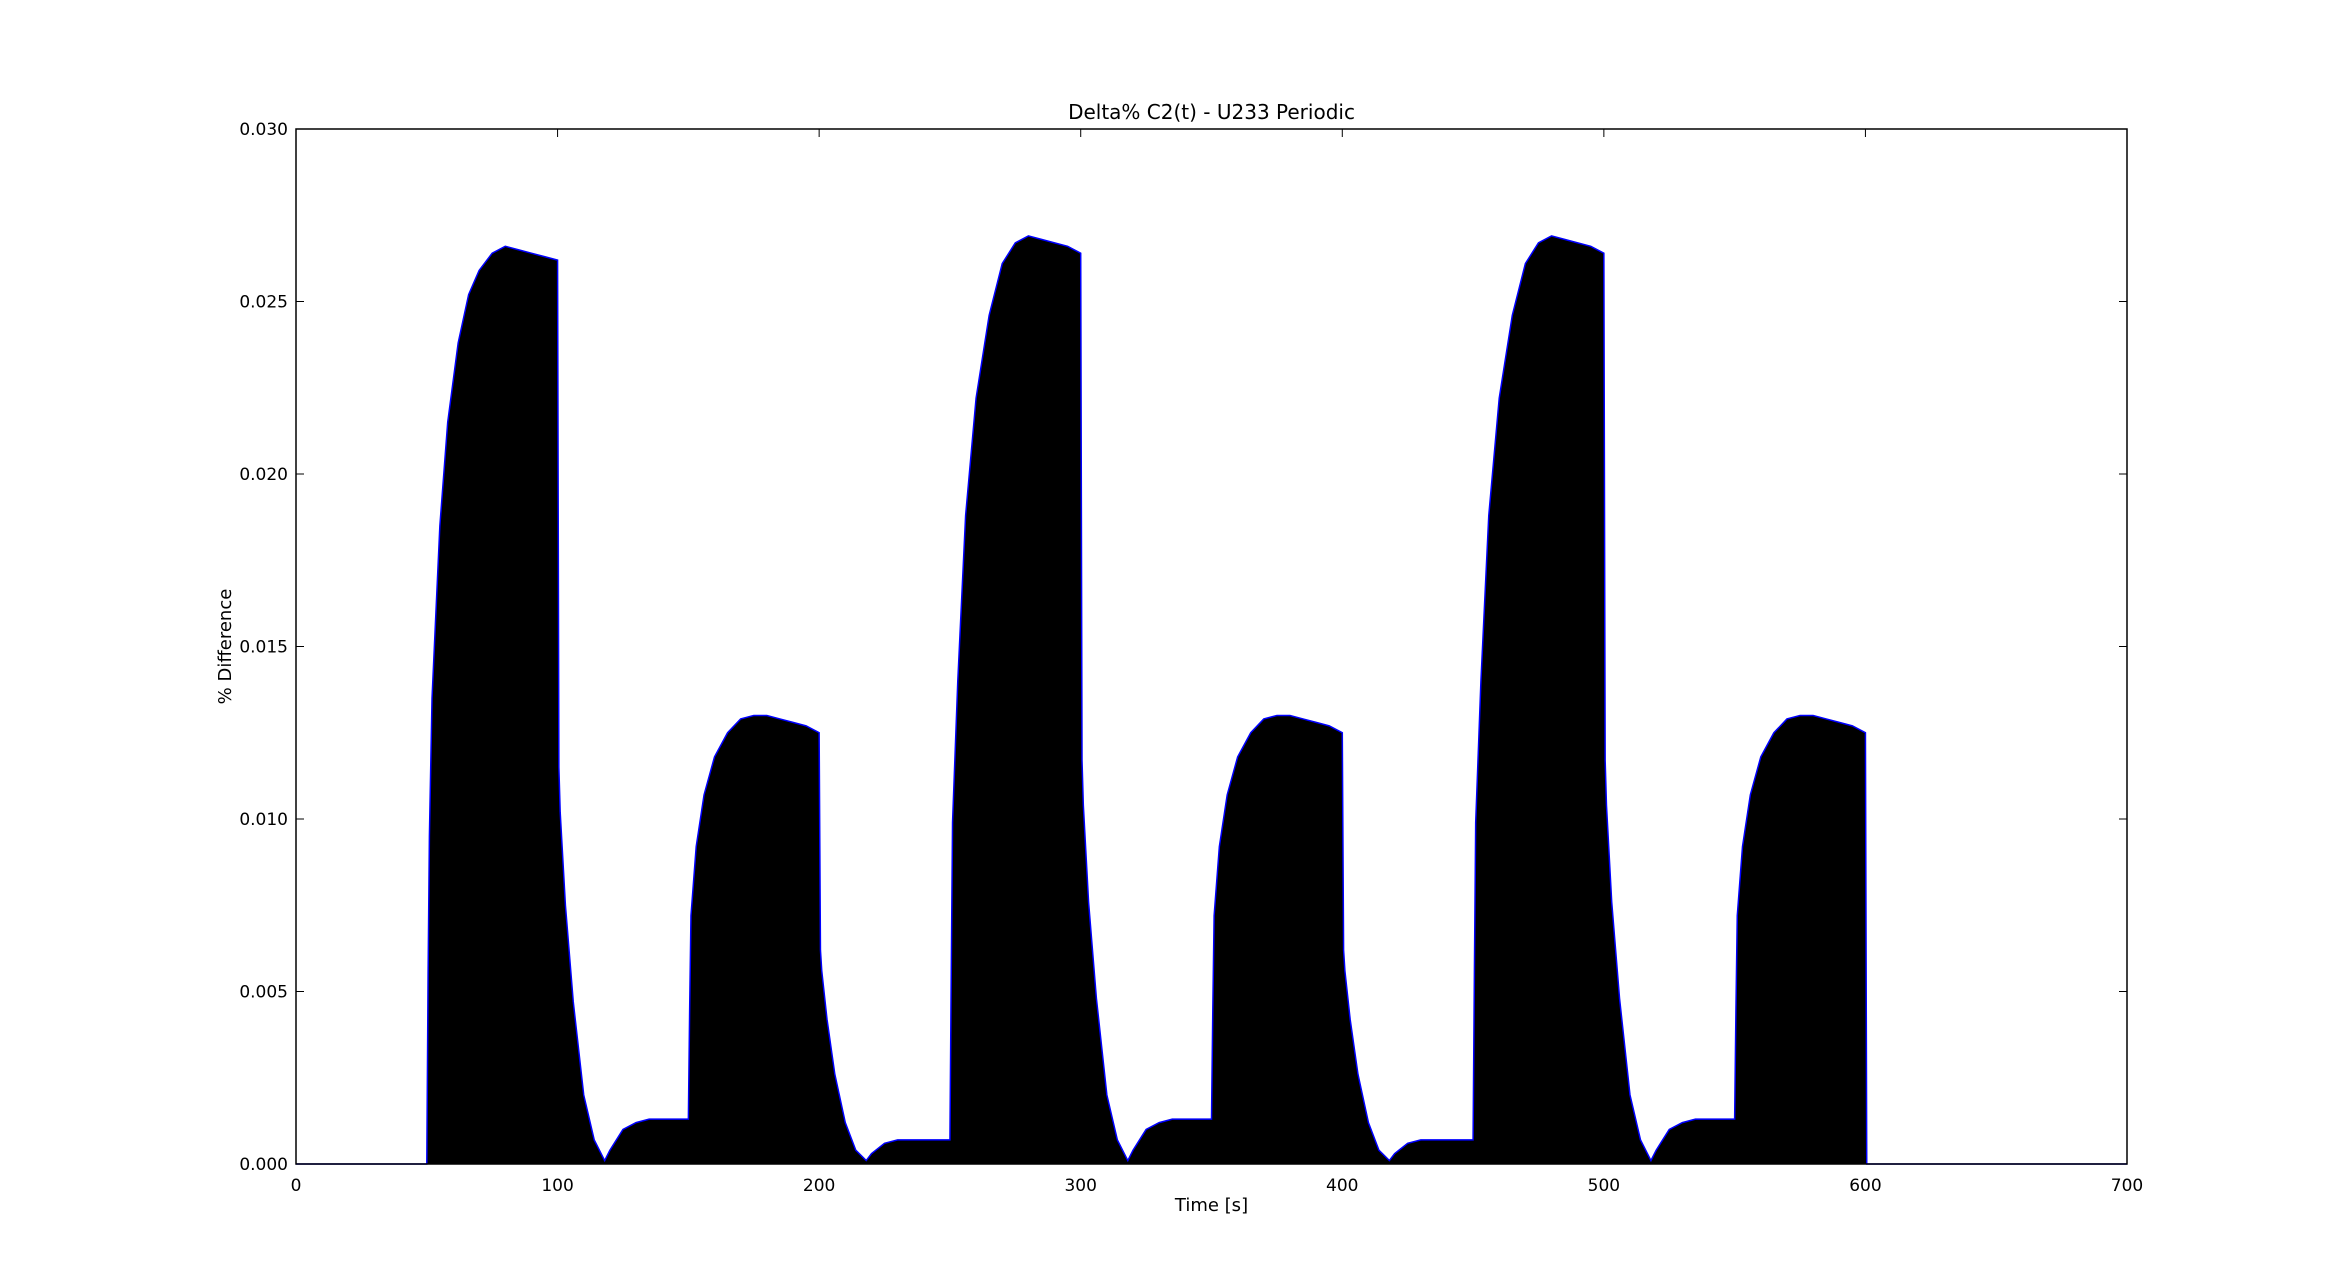 The width and height of the screenshot is (2331, 1277). What do you see at coordinates (263, 1165) in the screenshot?
I see `y-tick-label: 0.000` at bounding box center [263, 1165].